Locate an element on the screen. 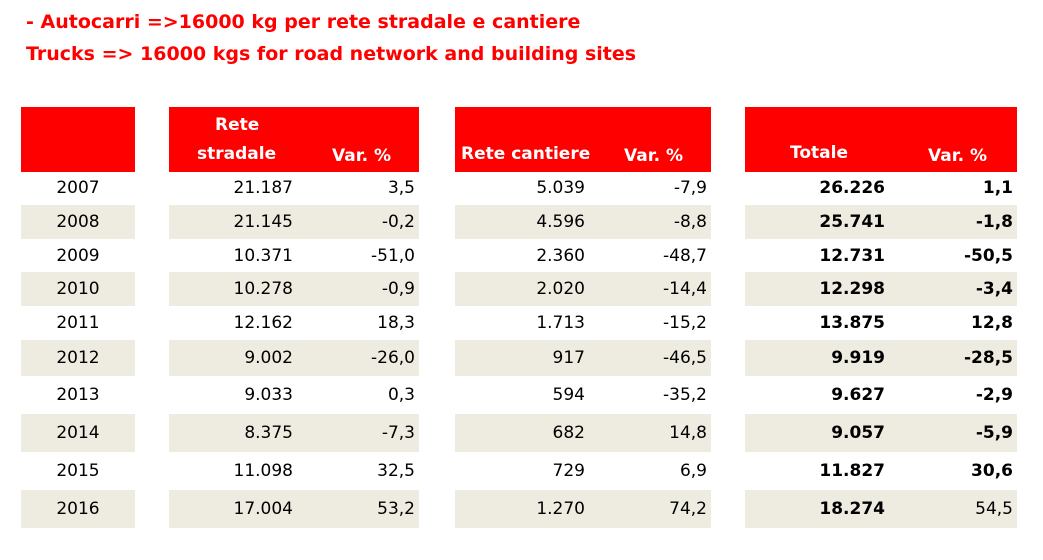  cell-total: 12.298 is located at coordinates (852, 289).